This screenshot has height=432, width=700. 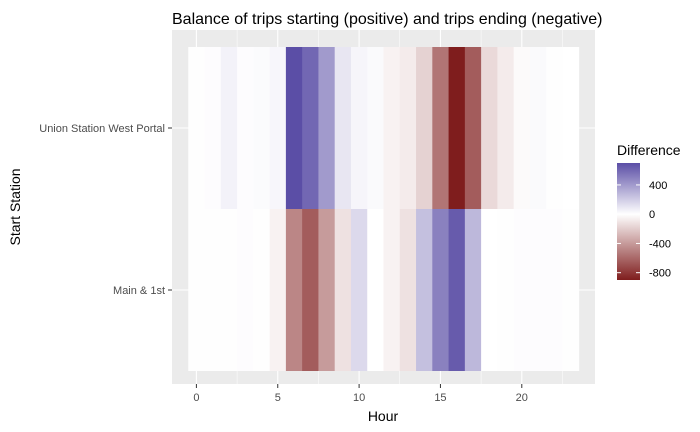 What do you see at coordinates (359, 398) in the screenshot?
I see `x-tick-label: 10` at bounding box center [359, 398].